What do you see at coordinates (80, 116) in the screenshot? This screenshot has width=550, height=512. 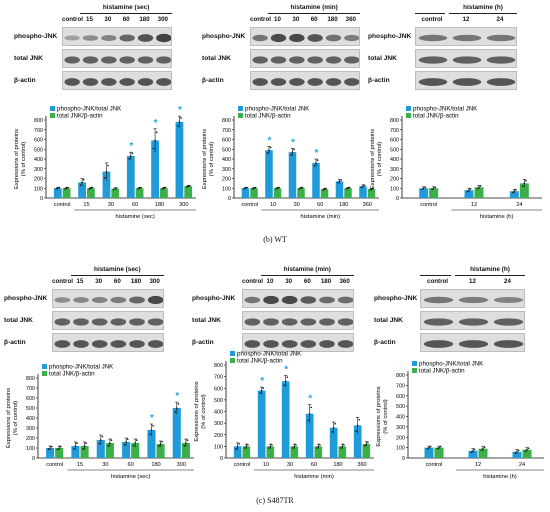 I see `legend-label: total JNK/β-actin` at bounding box center [80, 116].